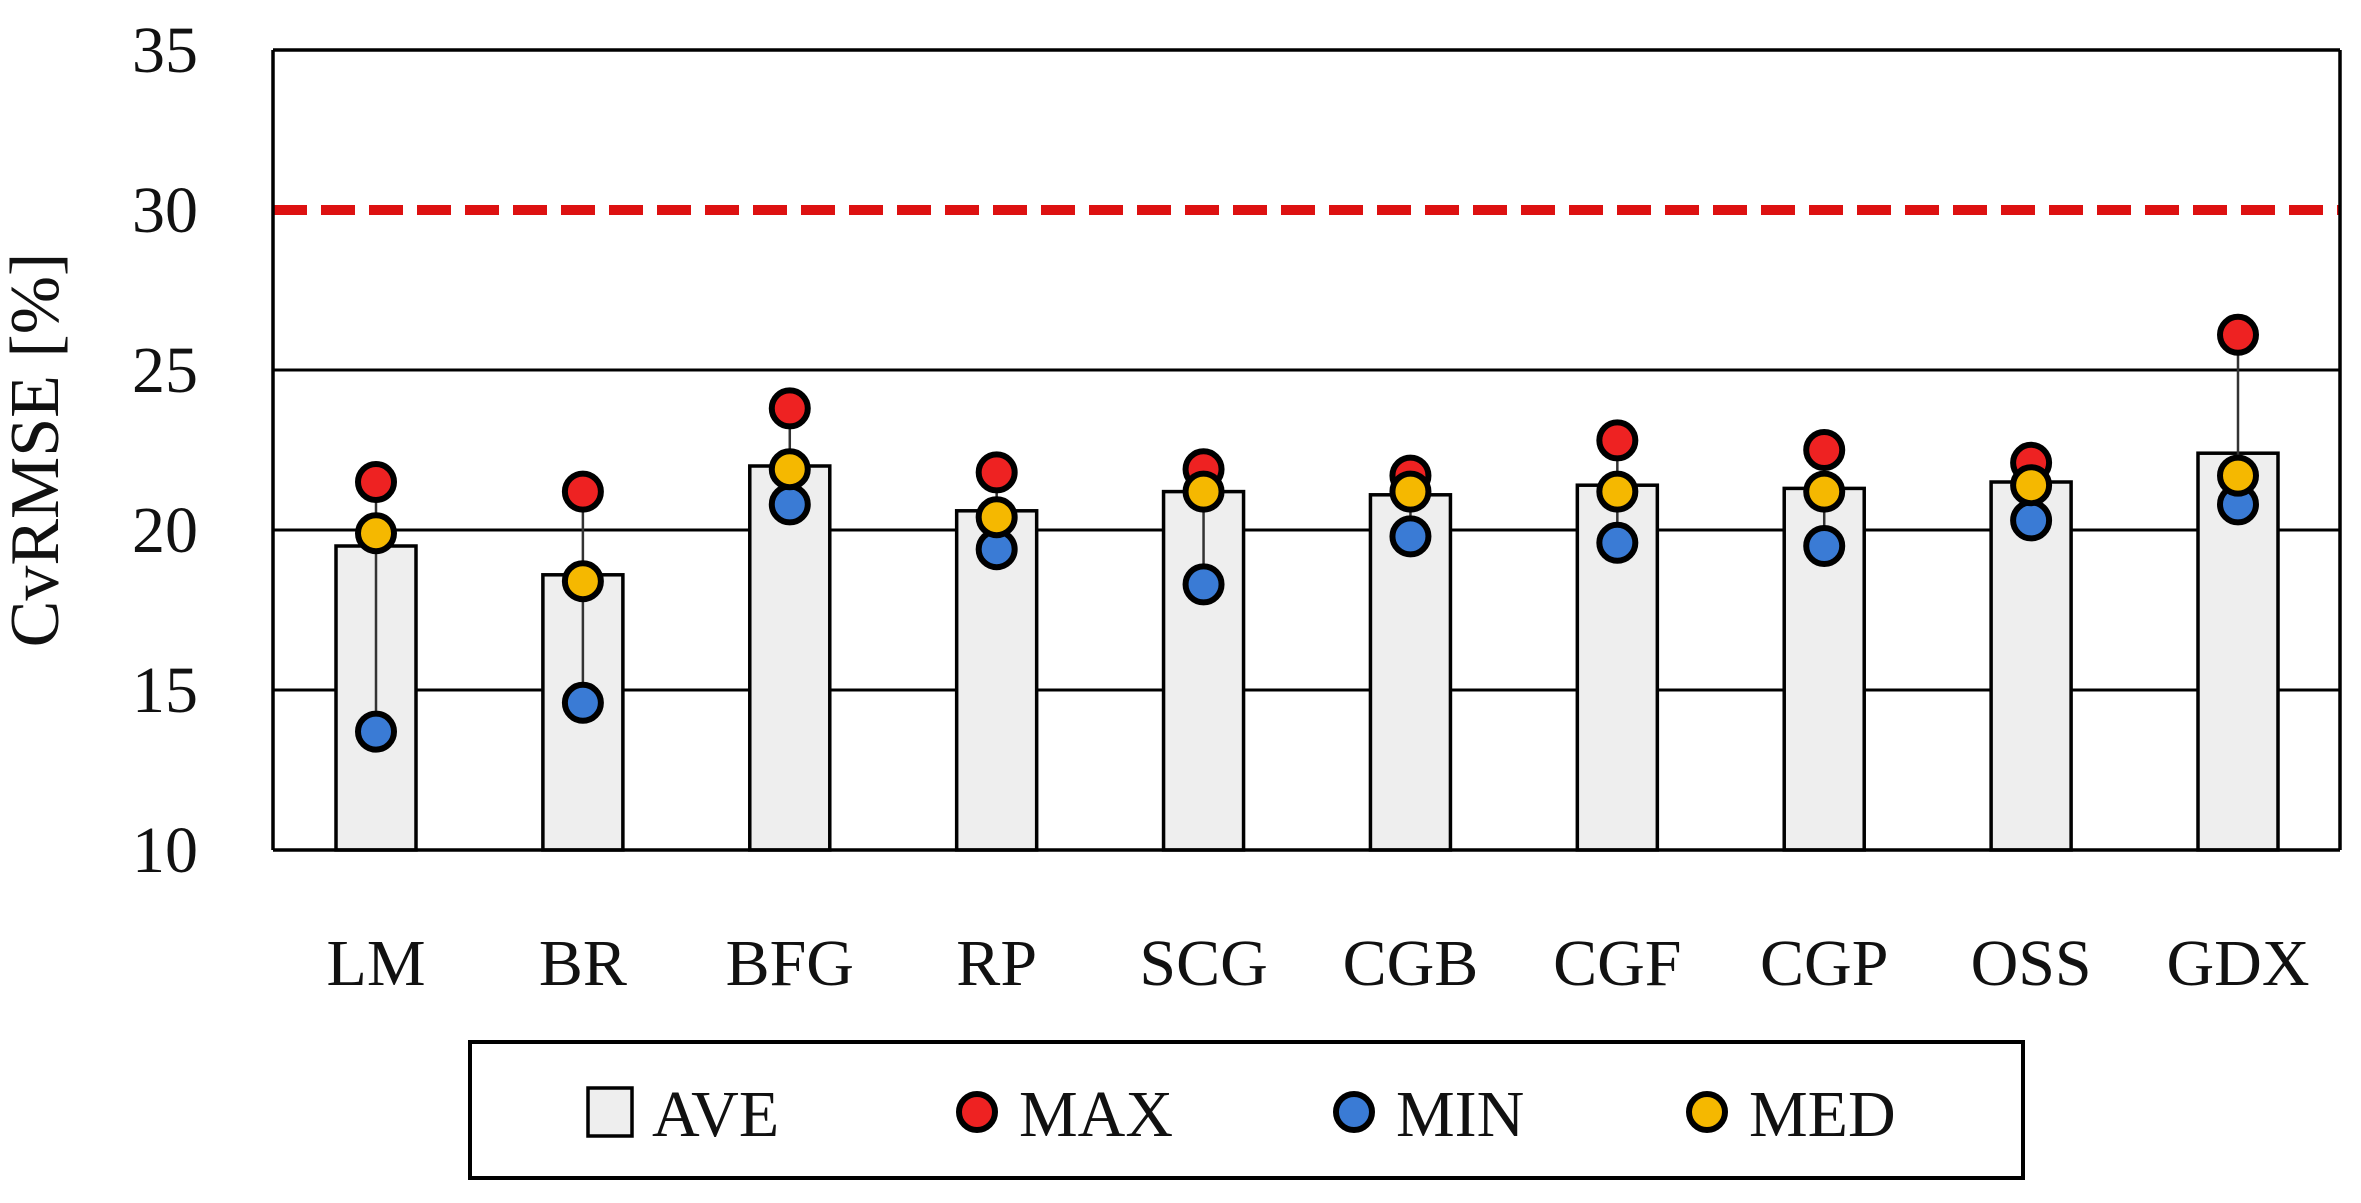 The width and height of the screenshot is (2361, 1203). What do you see at coordinates (1096, 1114) in the screenshot?
I see `legend-label-max: MAX` at bounding box center [1096, 1114].